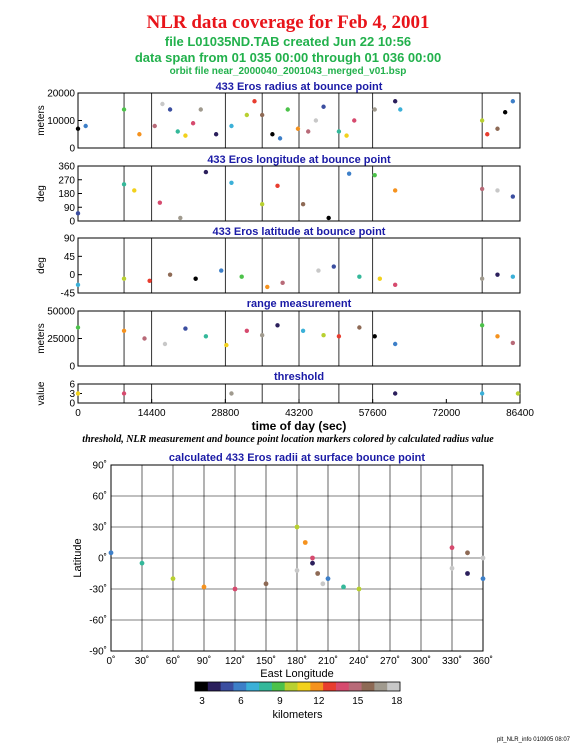  Describe the element at coordinates (41, 193) in the screenshot. I see `panel-2-ylabel: deg` at that location.